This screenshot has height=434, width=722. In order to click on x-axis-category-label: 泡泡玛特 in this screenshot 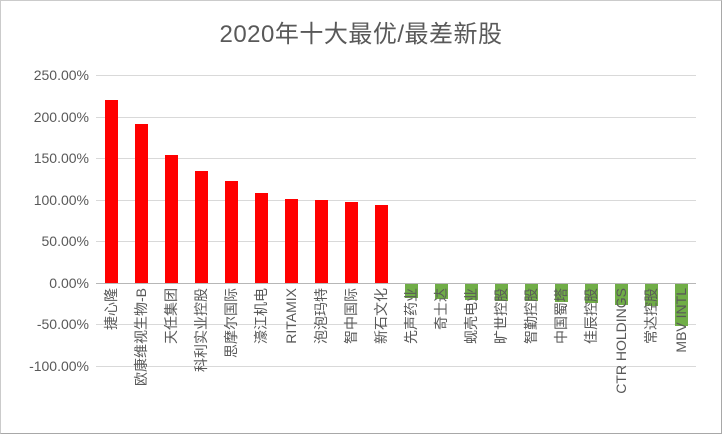, I will do `click(321, 316)`.